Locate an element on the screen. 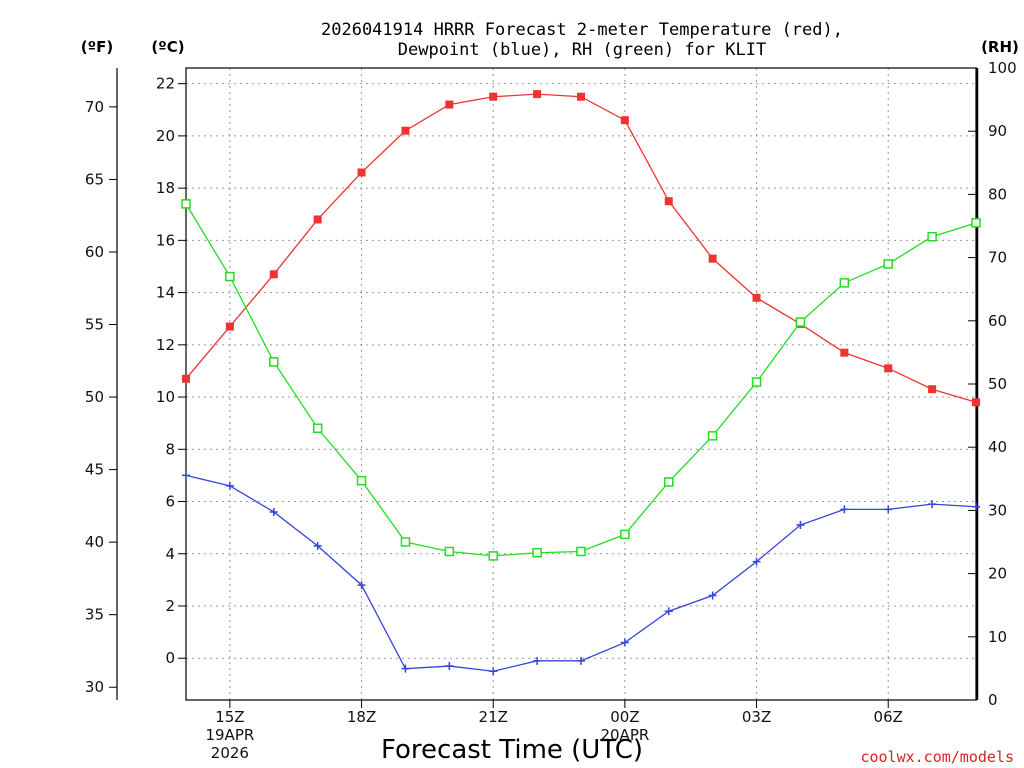  rh-tick-label: 30 is located at coordinates (997, 510).